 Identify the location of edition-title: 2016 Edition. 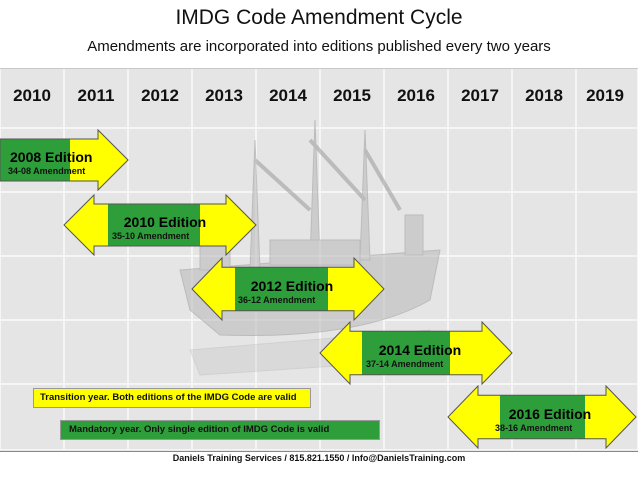
(550, 414).